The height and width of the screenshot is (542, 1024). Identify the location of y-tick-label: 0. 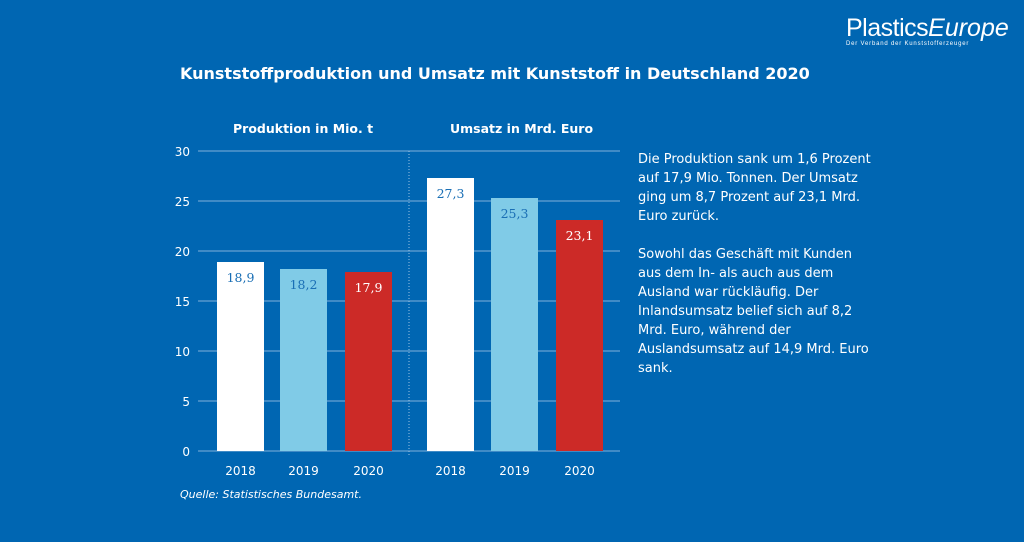
(186, 452).